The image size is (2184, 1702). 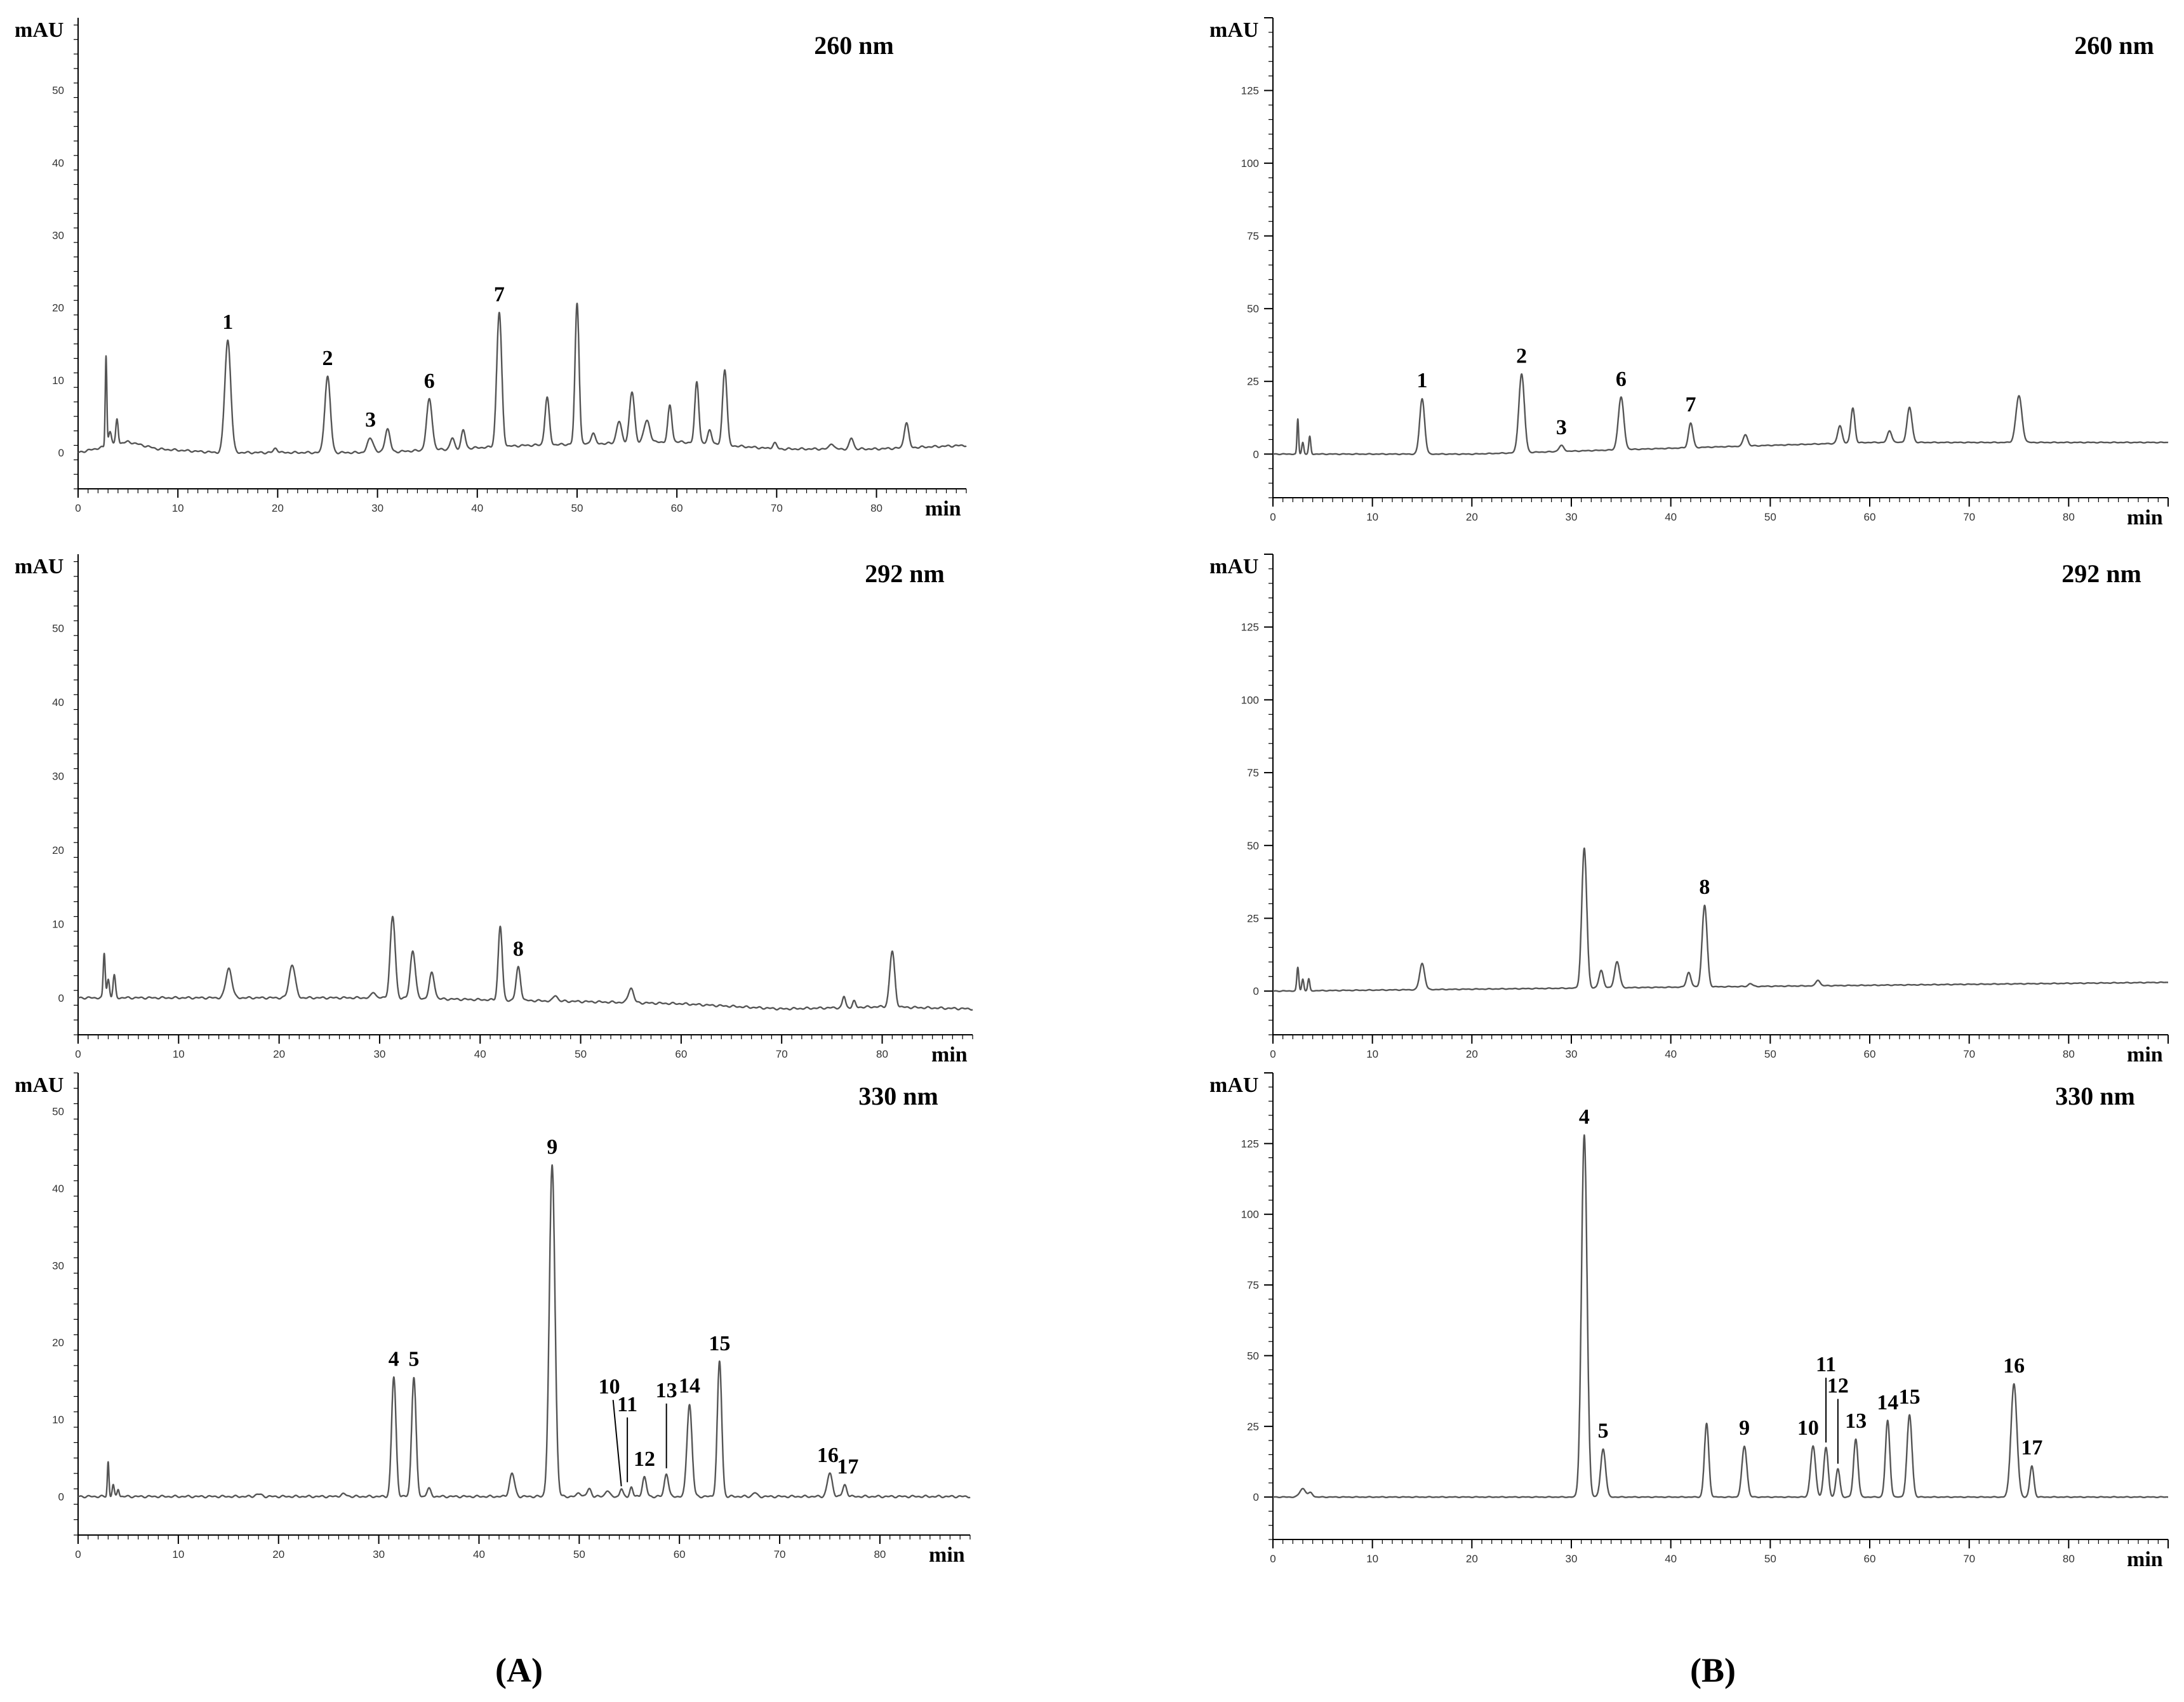 What do you see at coordinates (854, 45) in the screenshot?
I see `wavelength-title: 260 nm` at bounding box center [854, 45].